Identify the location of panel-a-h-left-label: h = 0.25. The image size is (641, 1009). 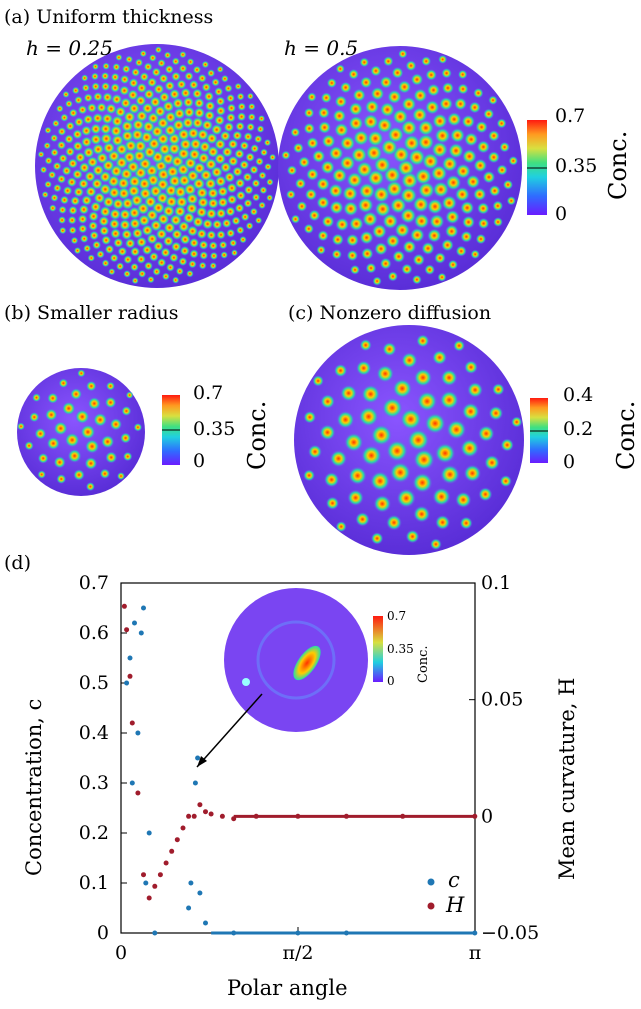
(69, 48).